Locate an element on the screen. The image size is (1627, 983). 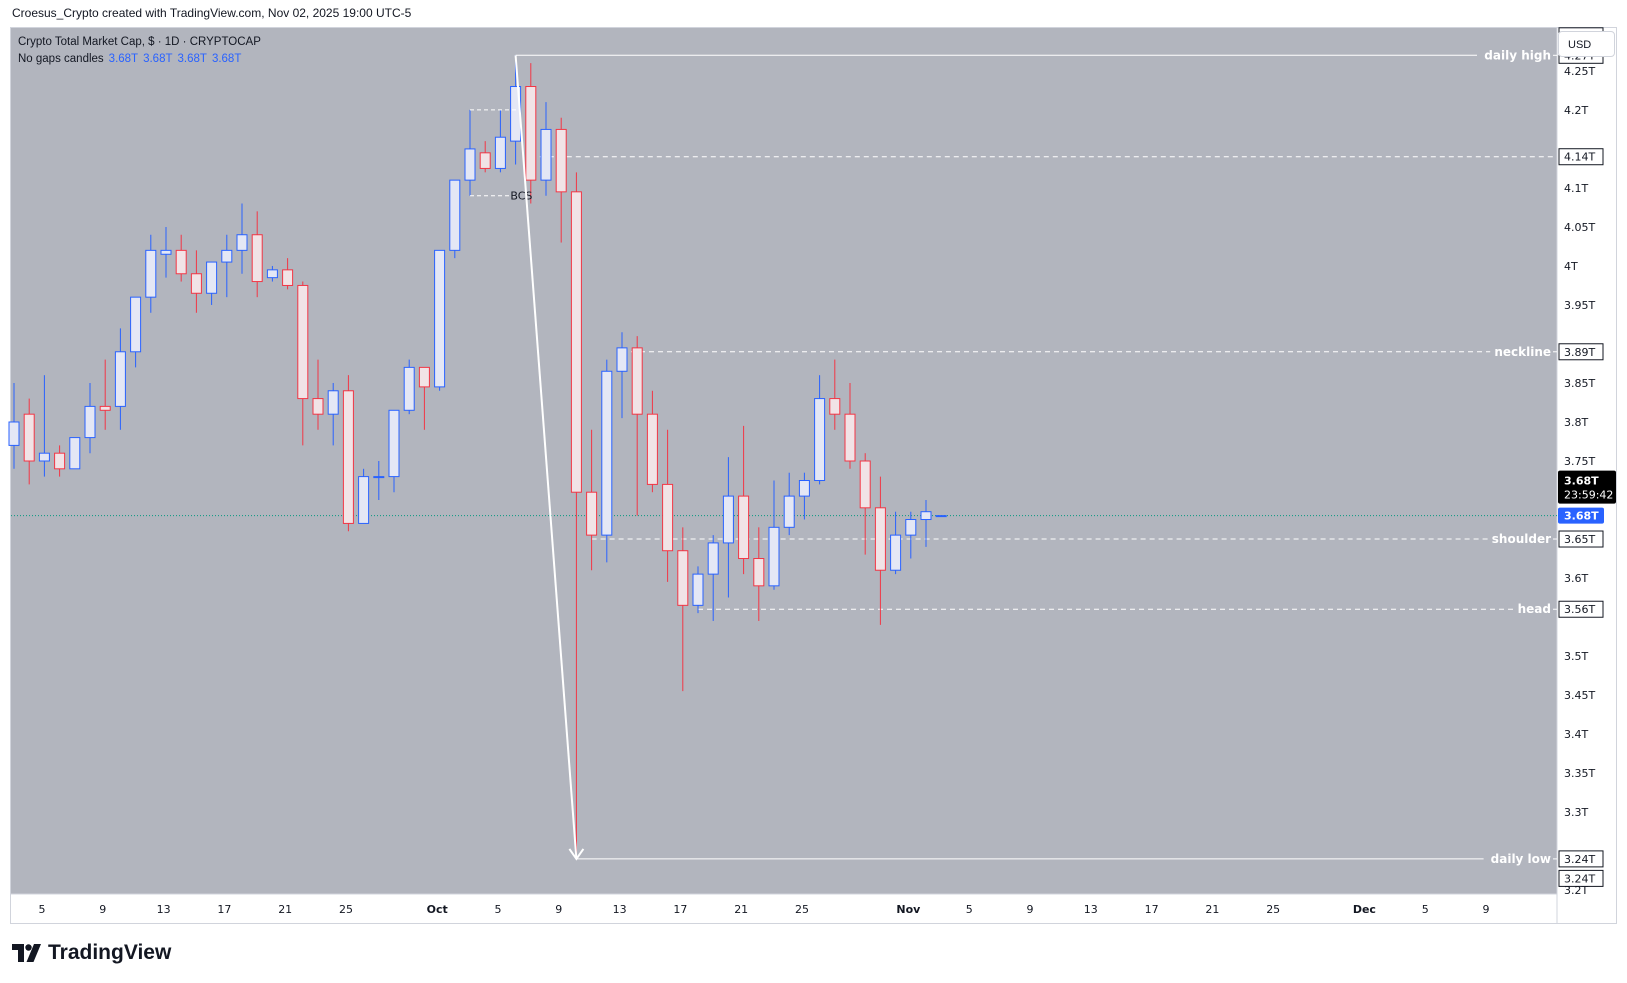
legend-high: 3.68T is located at coordinates (158, 59).